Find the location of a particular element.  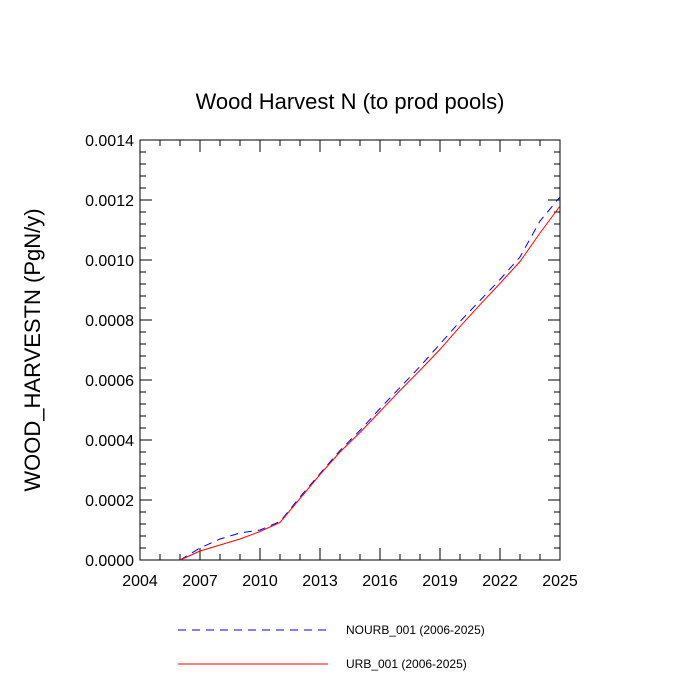

y-tick-label: 0.0002 is located at coordinates (109, 501).